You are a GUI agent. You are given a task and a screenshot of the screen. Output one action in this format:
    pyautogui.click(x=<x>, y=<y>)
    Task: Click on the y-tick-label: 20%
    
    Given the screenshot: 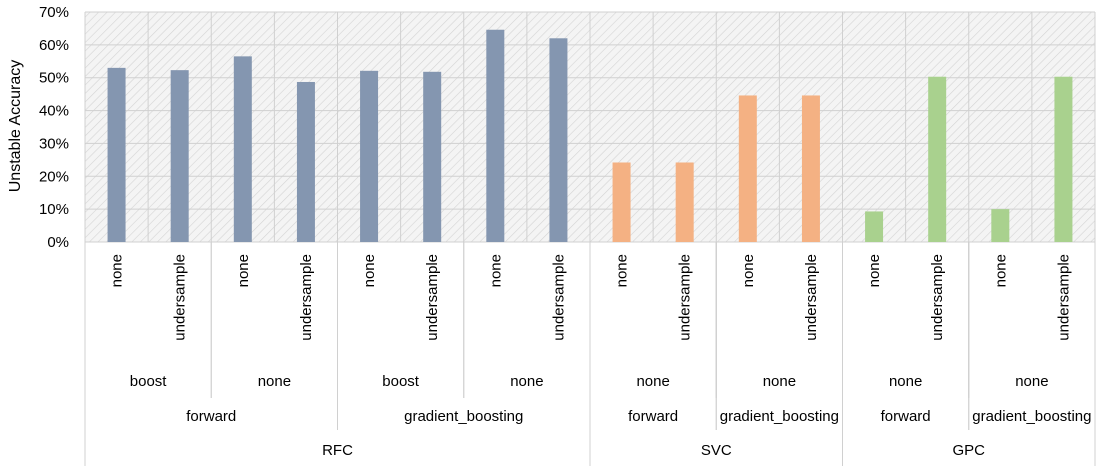 What is the action you would take?
    pyautogui.click(x=54, y=176)
    